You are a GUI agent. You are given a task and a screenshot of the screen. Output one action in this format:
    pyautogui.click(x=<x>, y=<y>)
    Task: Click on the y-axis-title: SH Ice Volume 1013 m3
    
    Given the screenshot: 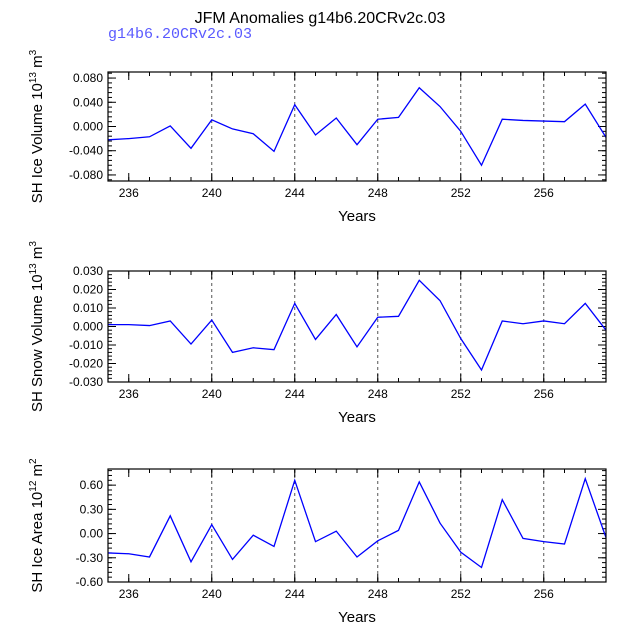 What is the action you would take?
    pyautogui.click(x=37, y=126)
    